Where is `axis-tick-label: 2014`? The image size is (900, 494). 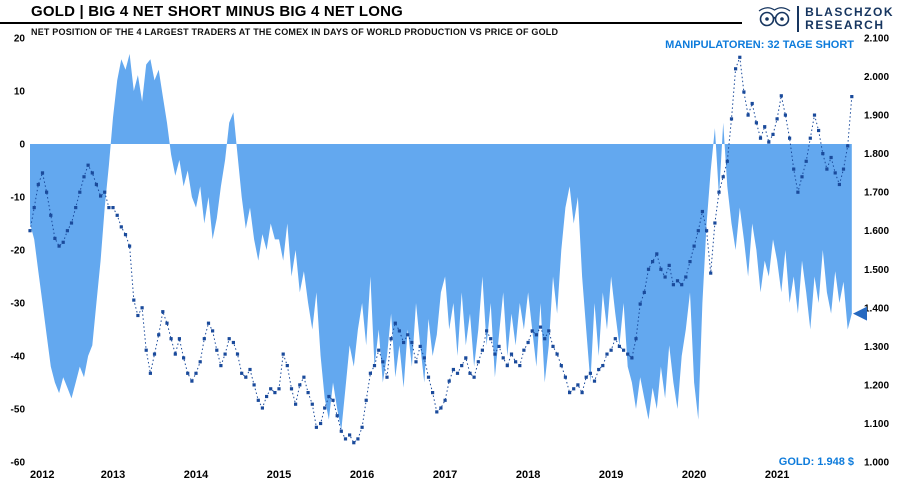 axis-tick-label: 2014 is located at coordinates (196, 475).